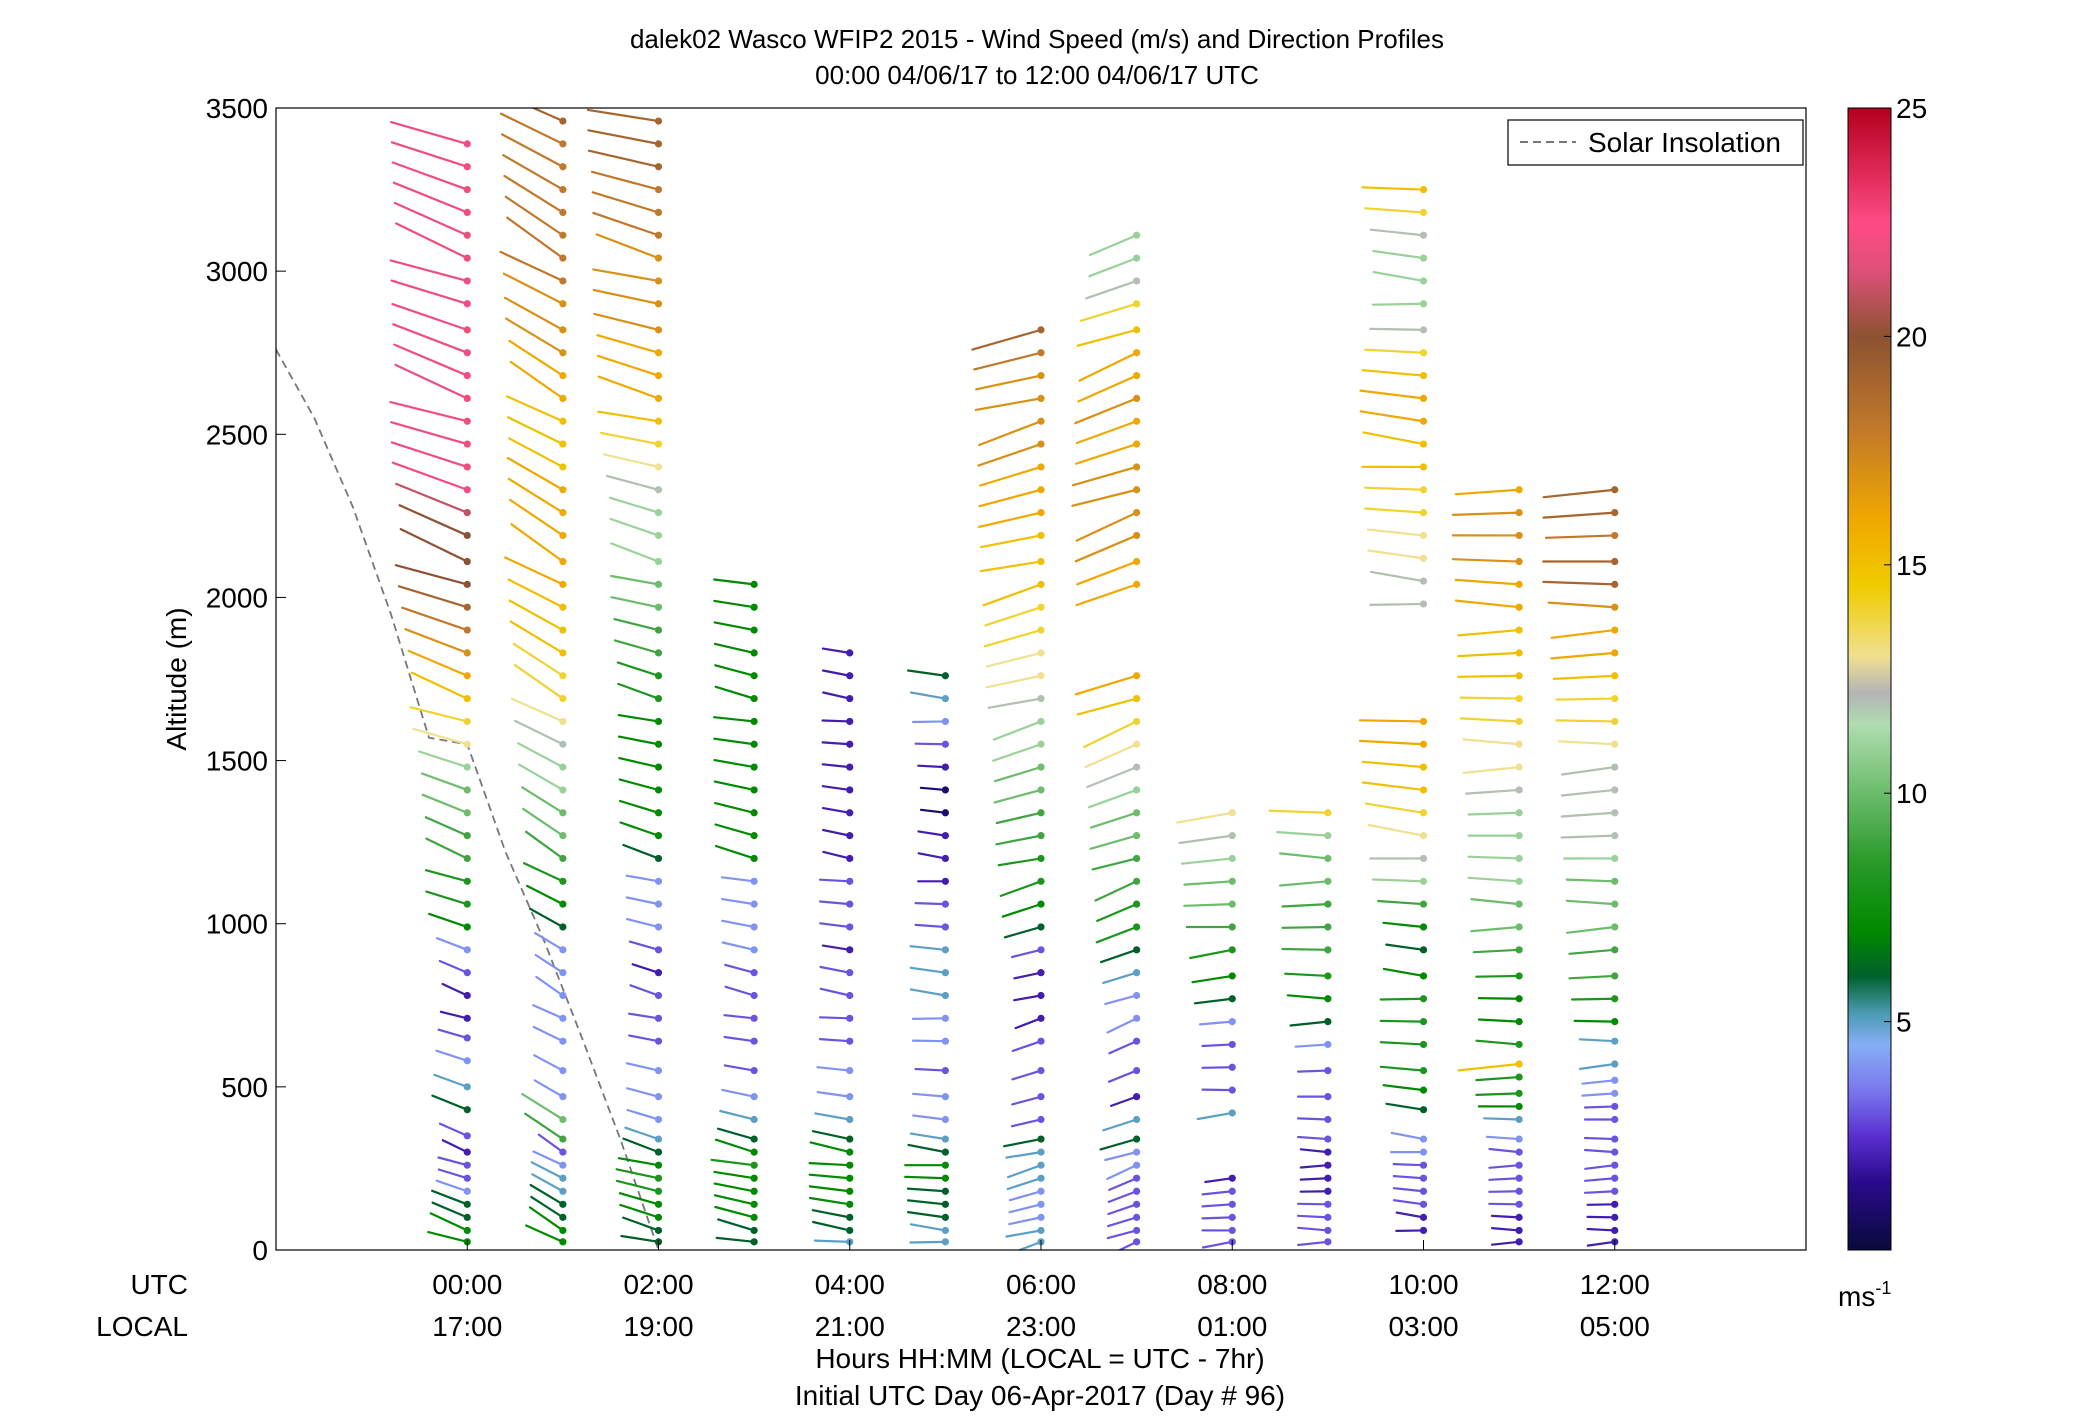 The image size is (2098, 1425). I want to click on wind-profile, so click(1580, 866).